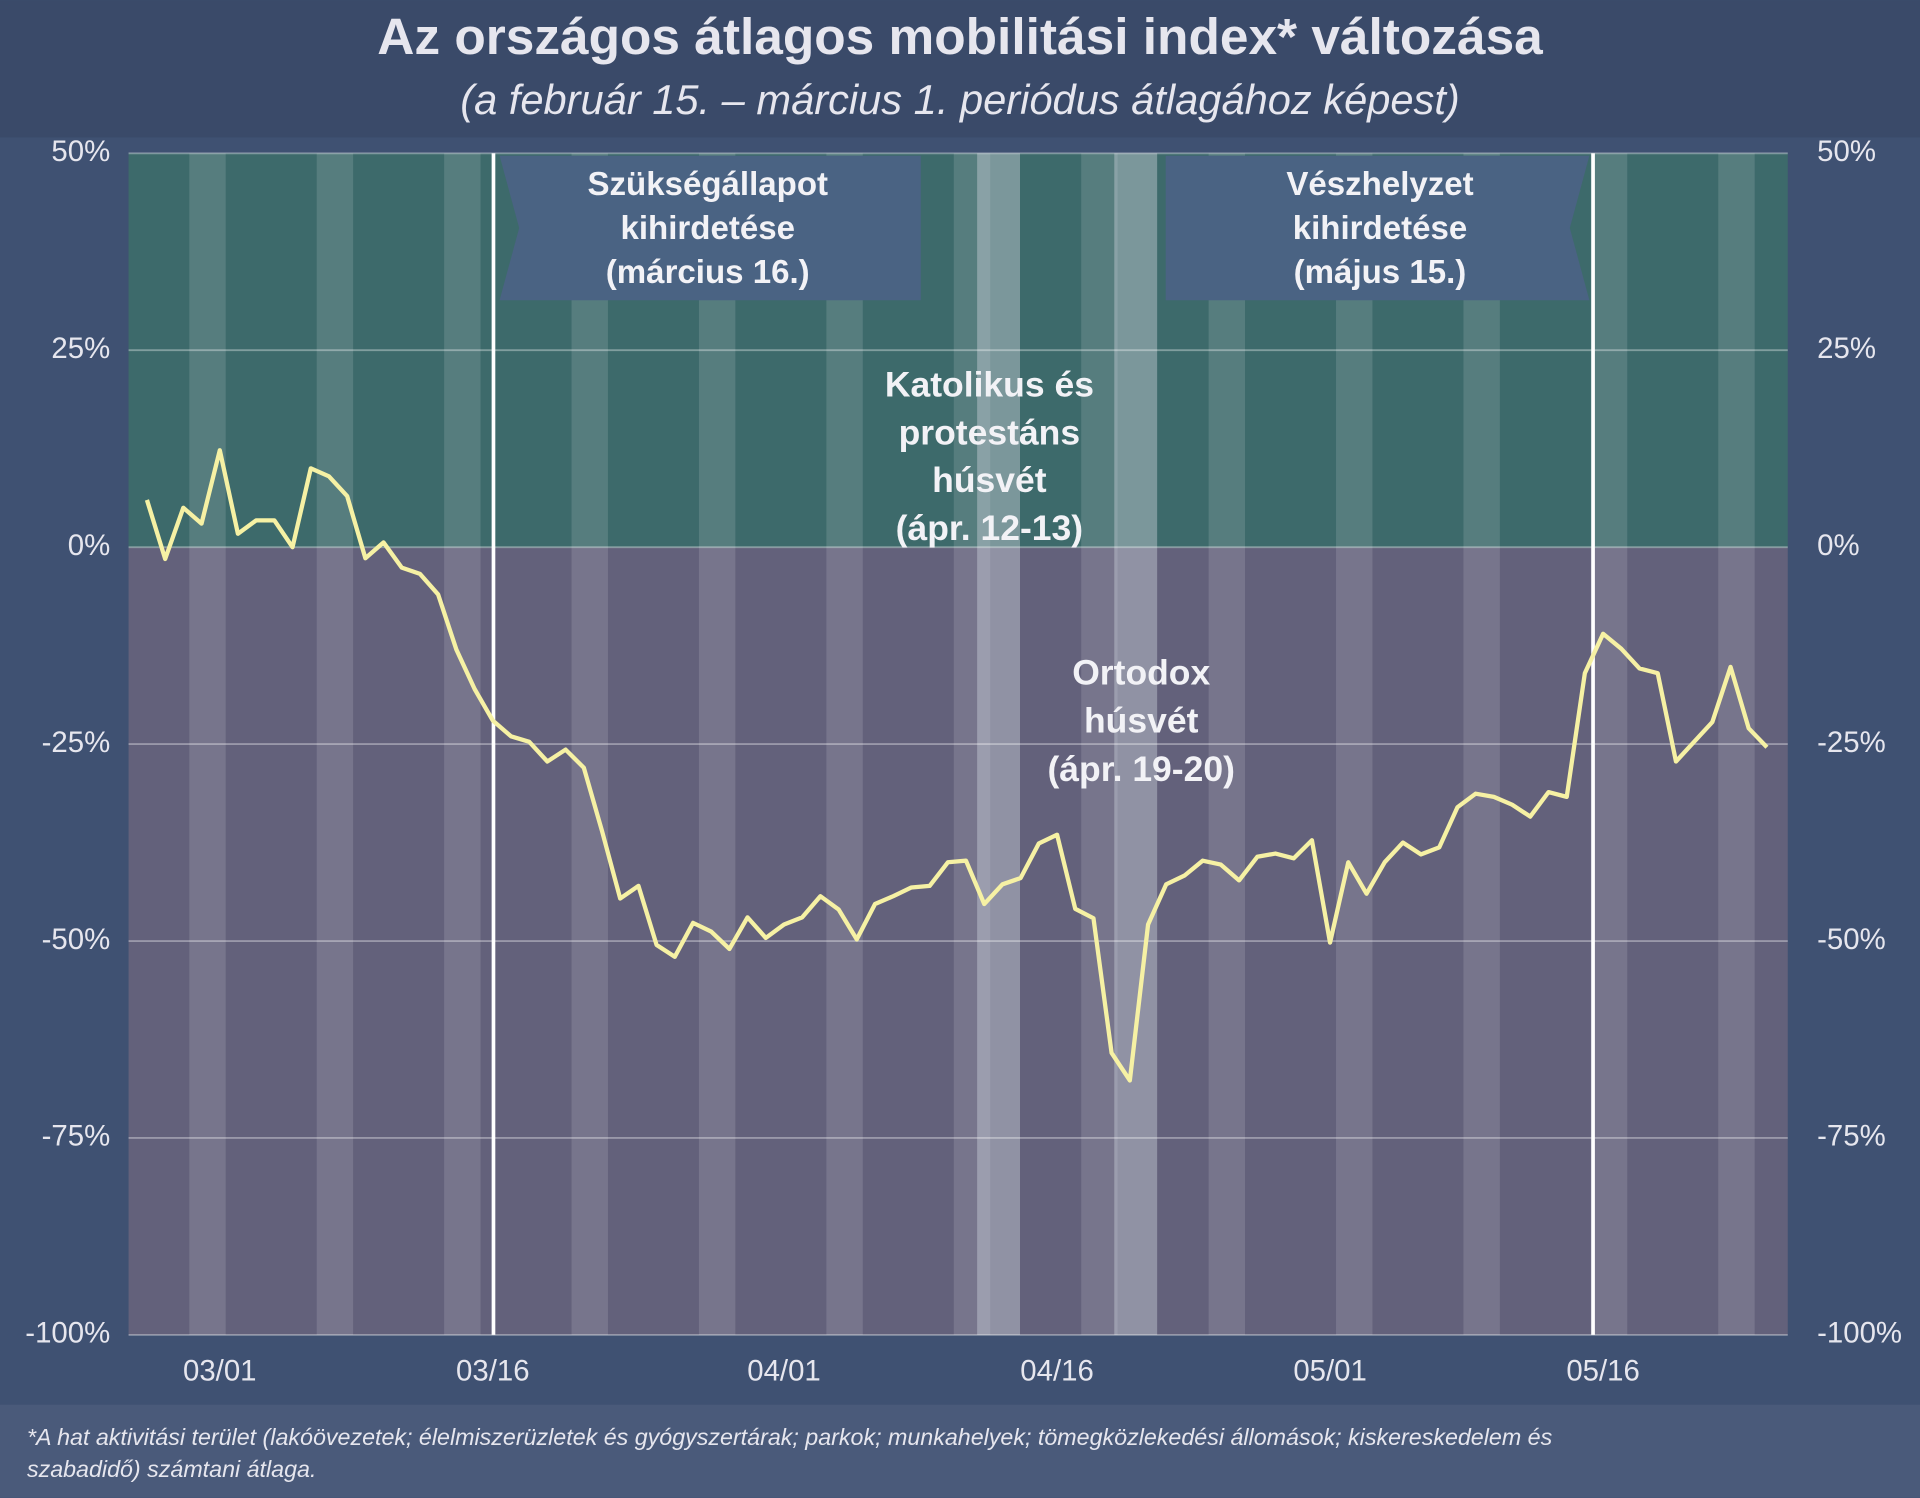 This screenshot has height=1498, width=1920. What do you see at coordinates (708, 272) in the screenshot?
I see `annotation: (március 16.)` at bounding box center [708, 272].